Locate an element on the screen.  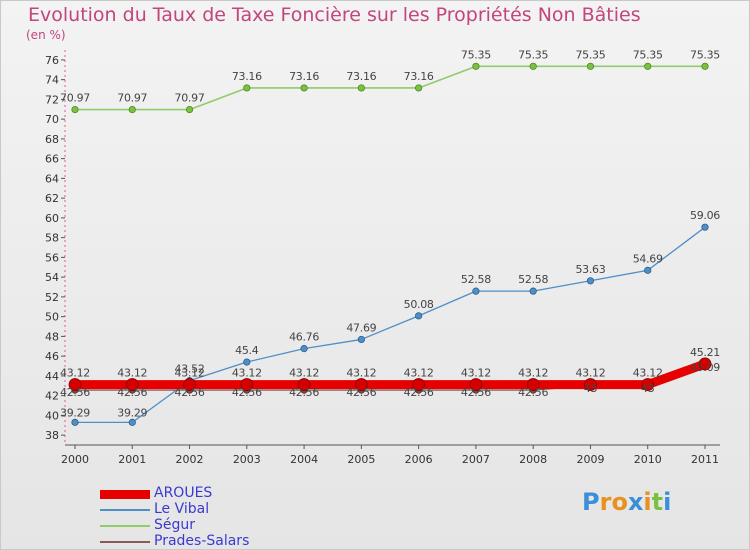
data-label-le-vibal: 50.08 is located at coordinates (419, 304).